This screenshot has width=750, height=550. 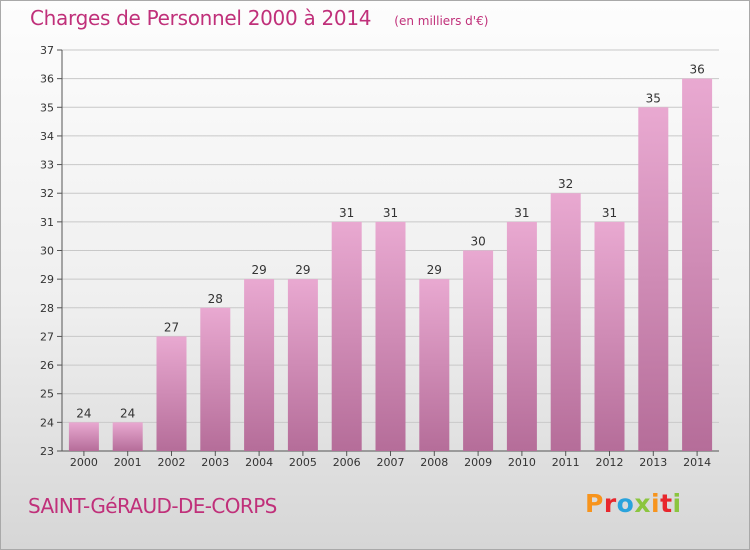 I want to click on x-tick-label: 2001, so click(x=128, y=462).